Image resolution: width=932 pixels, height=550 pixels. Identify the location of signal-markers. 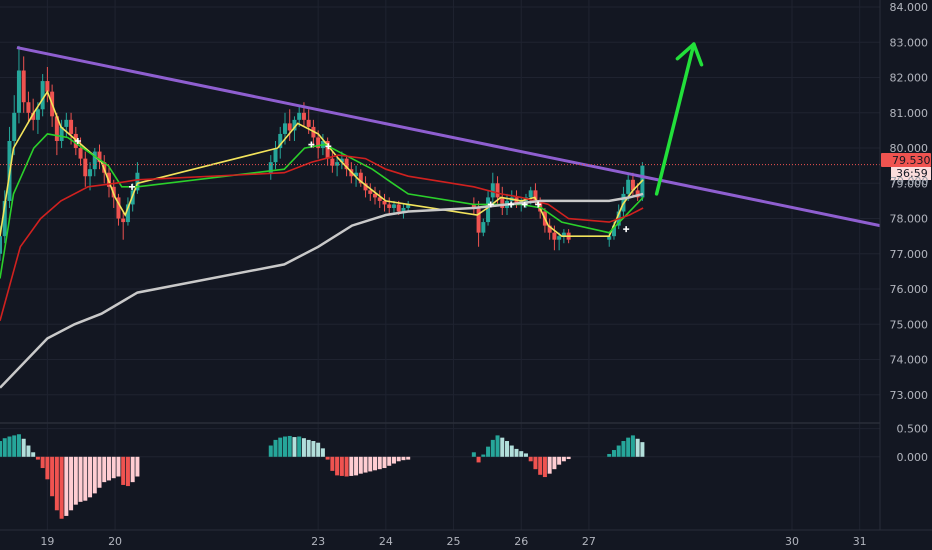
(352, 185).